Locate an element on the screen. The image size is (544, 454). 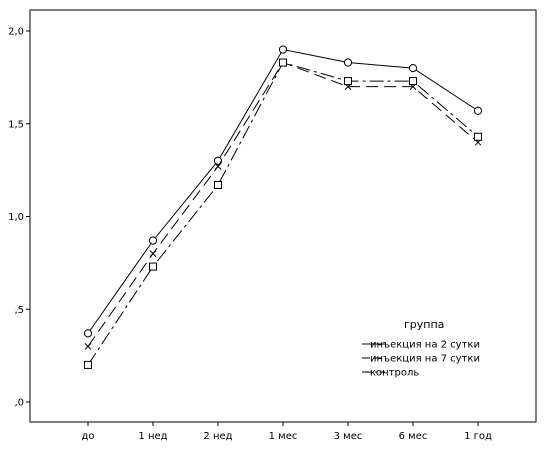
legend-item: контроль is located at coordinates (390, 373).